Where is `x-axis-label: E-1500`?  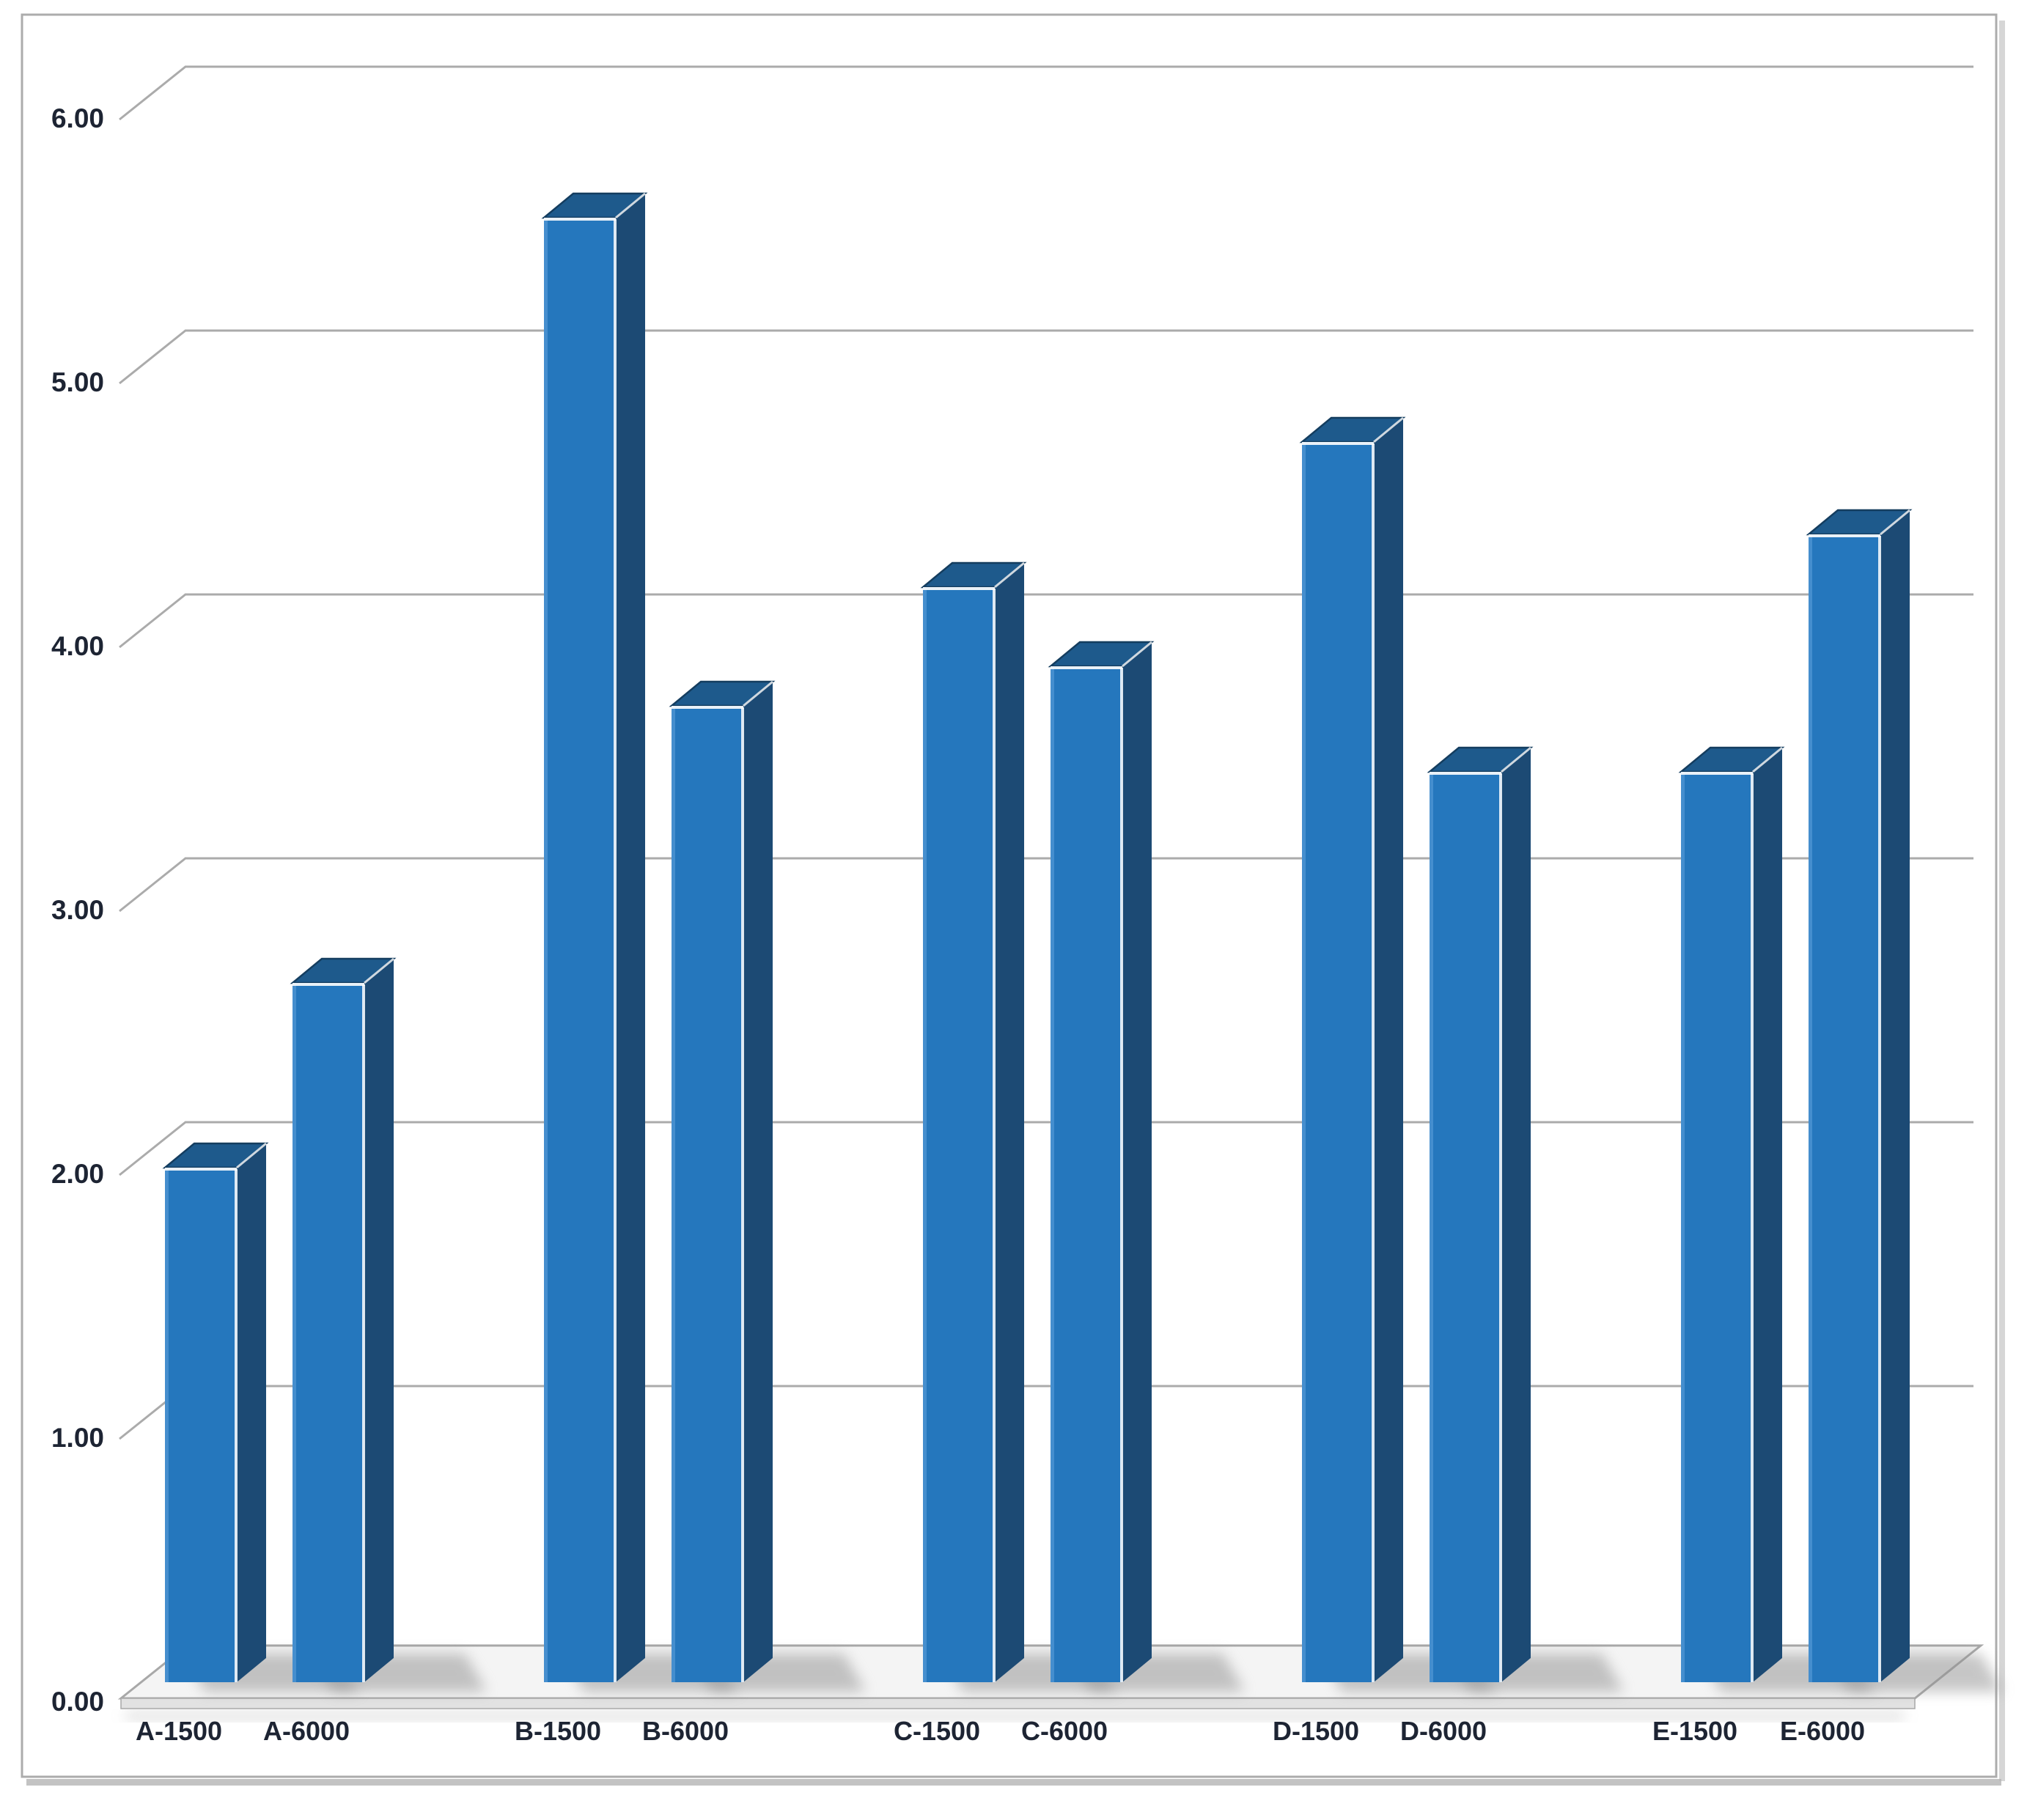
x-axis-label: E-1500 is located at coordinates (1694, 1731).